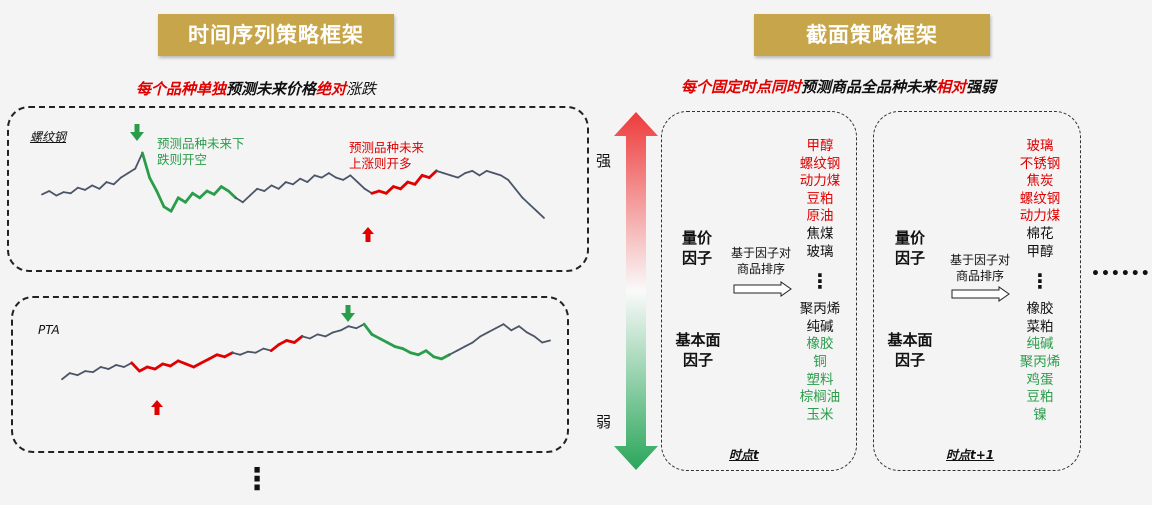  What do you see at coordinates (909, 360) in the screenshot?
I see `t1-factor2-line2: 因子` at bounding box center [909, 360].